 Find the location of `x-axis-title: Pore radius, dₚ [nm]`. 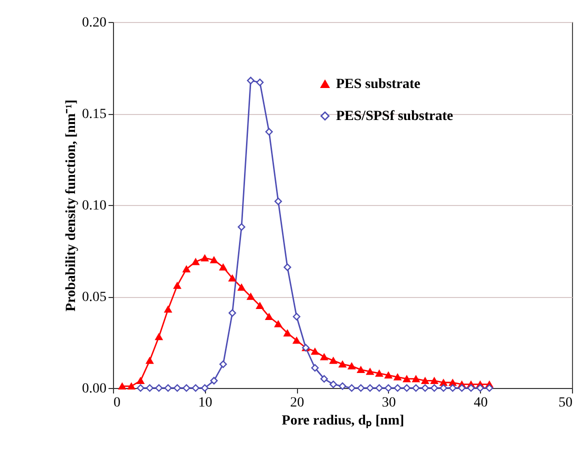

x-axis-title: Pore radius, dₚ [nm] is located at coordinates (343, 421).